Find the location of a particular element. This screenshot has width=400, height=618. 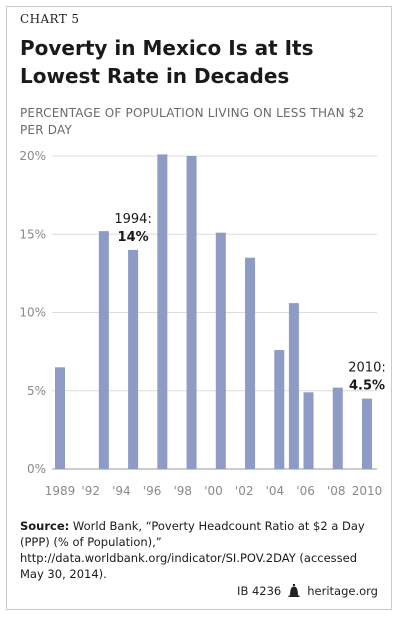

bar-2008 is located at coordinates (337, 428).